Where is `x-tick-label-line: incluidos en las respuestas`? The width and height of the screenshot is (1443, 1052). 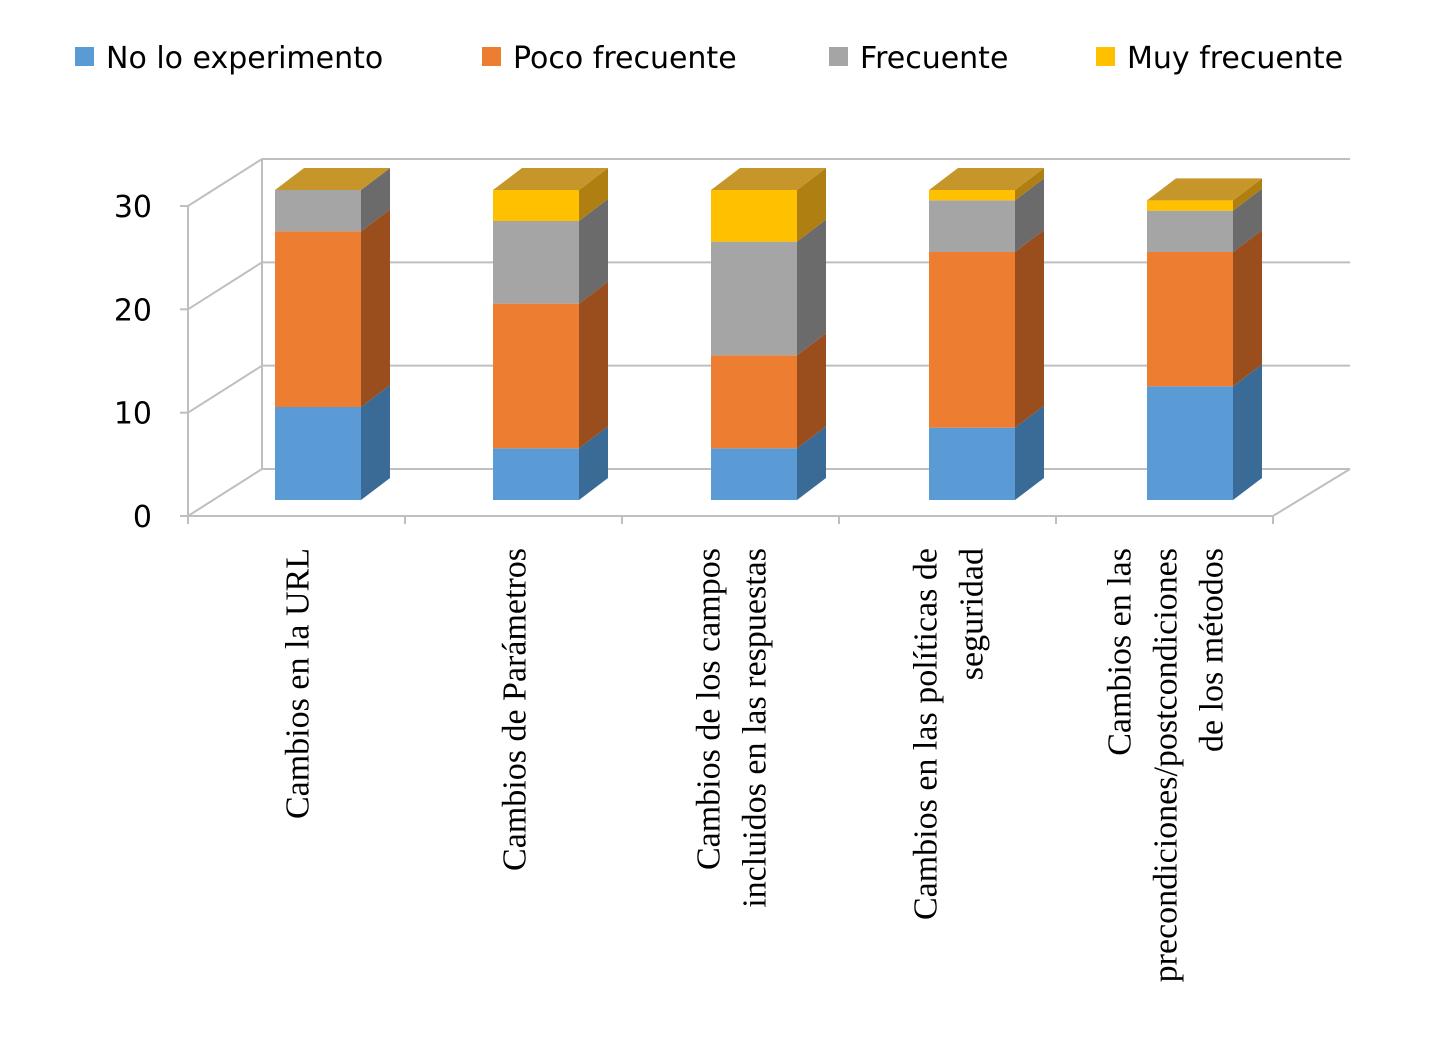 x-tick-label-line: incluidos en las respuestas is located at coordinates (755, 728).